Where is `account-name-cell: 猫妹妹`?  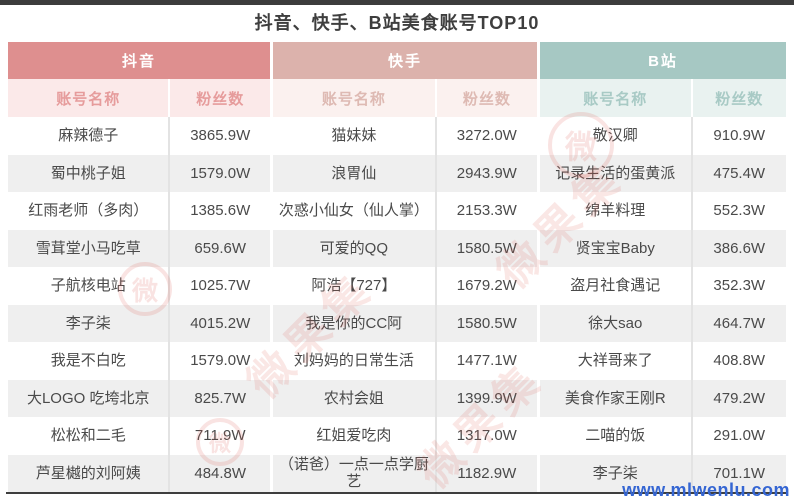
account-name-cell: 猫妹妹 is located at coordinates (355, 136).